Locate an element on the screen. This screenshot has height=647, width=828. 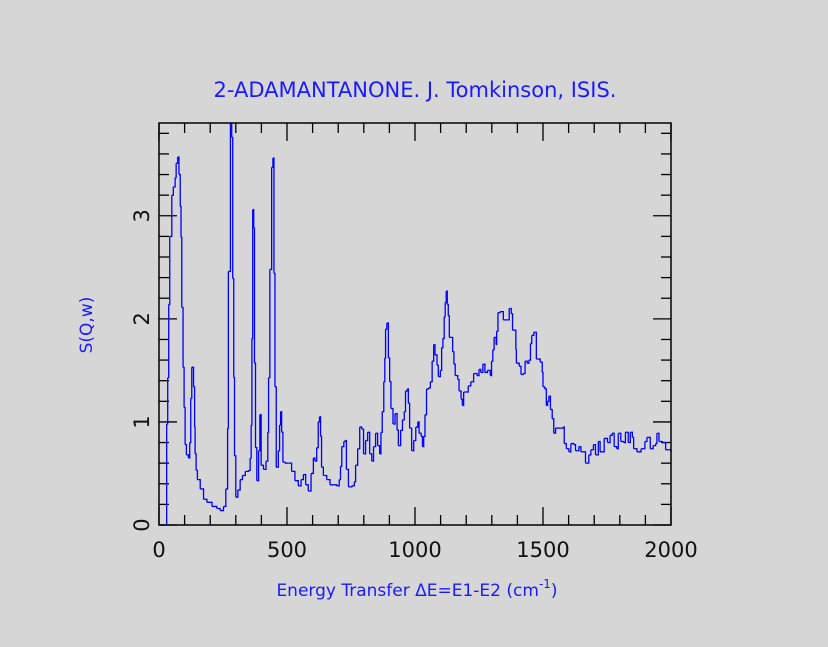
x-tick-label: 500 is located at coordinates (287, 550).